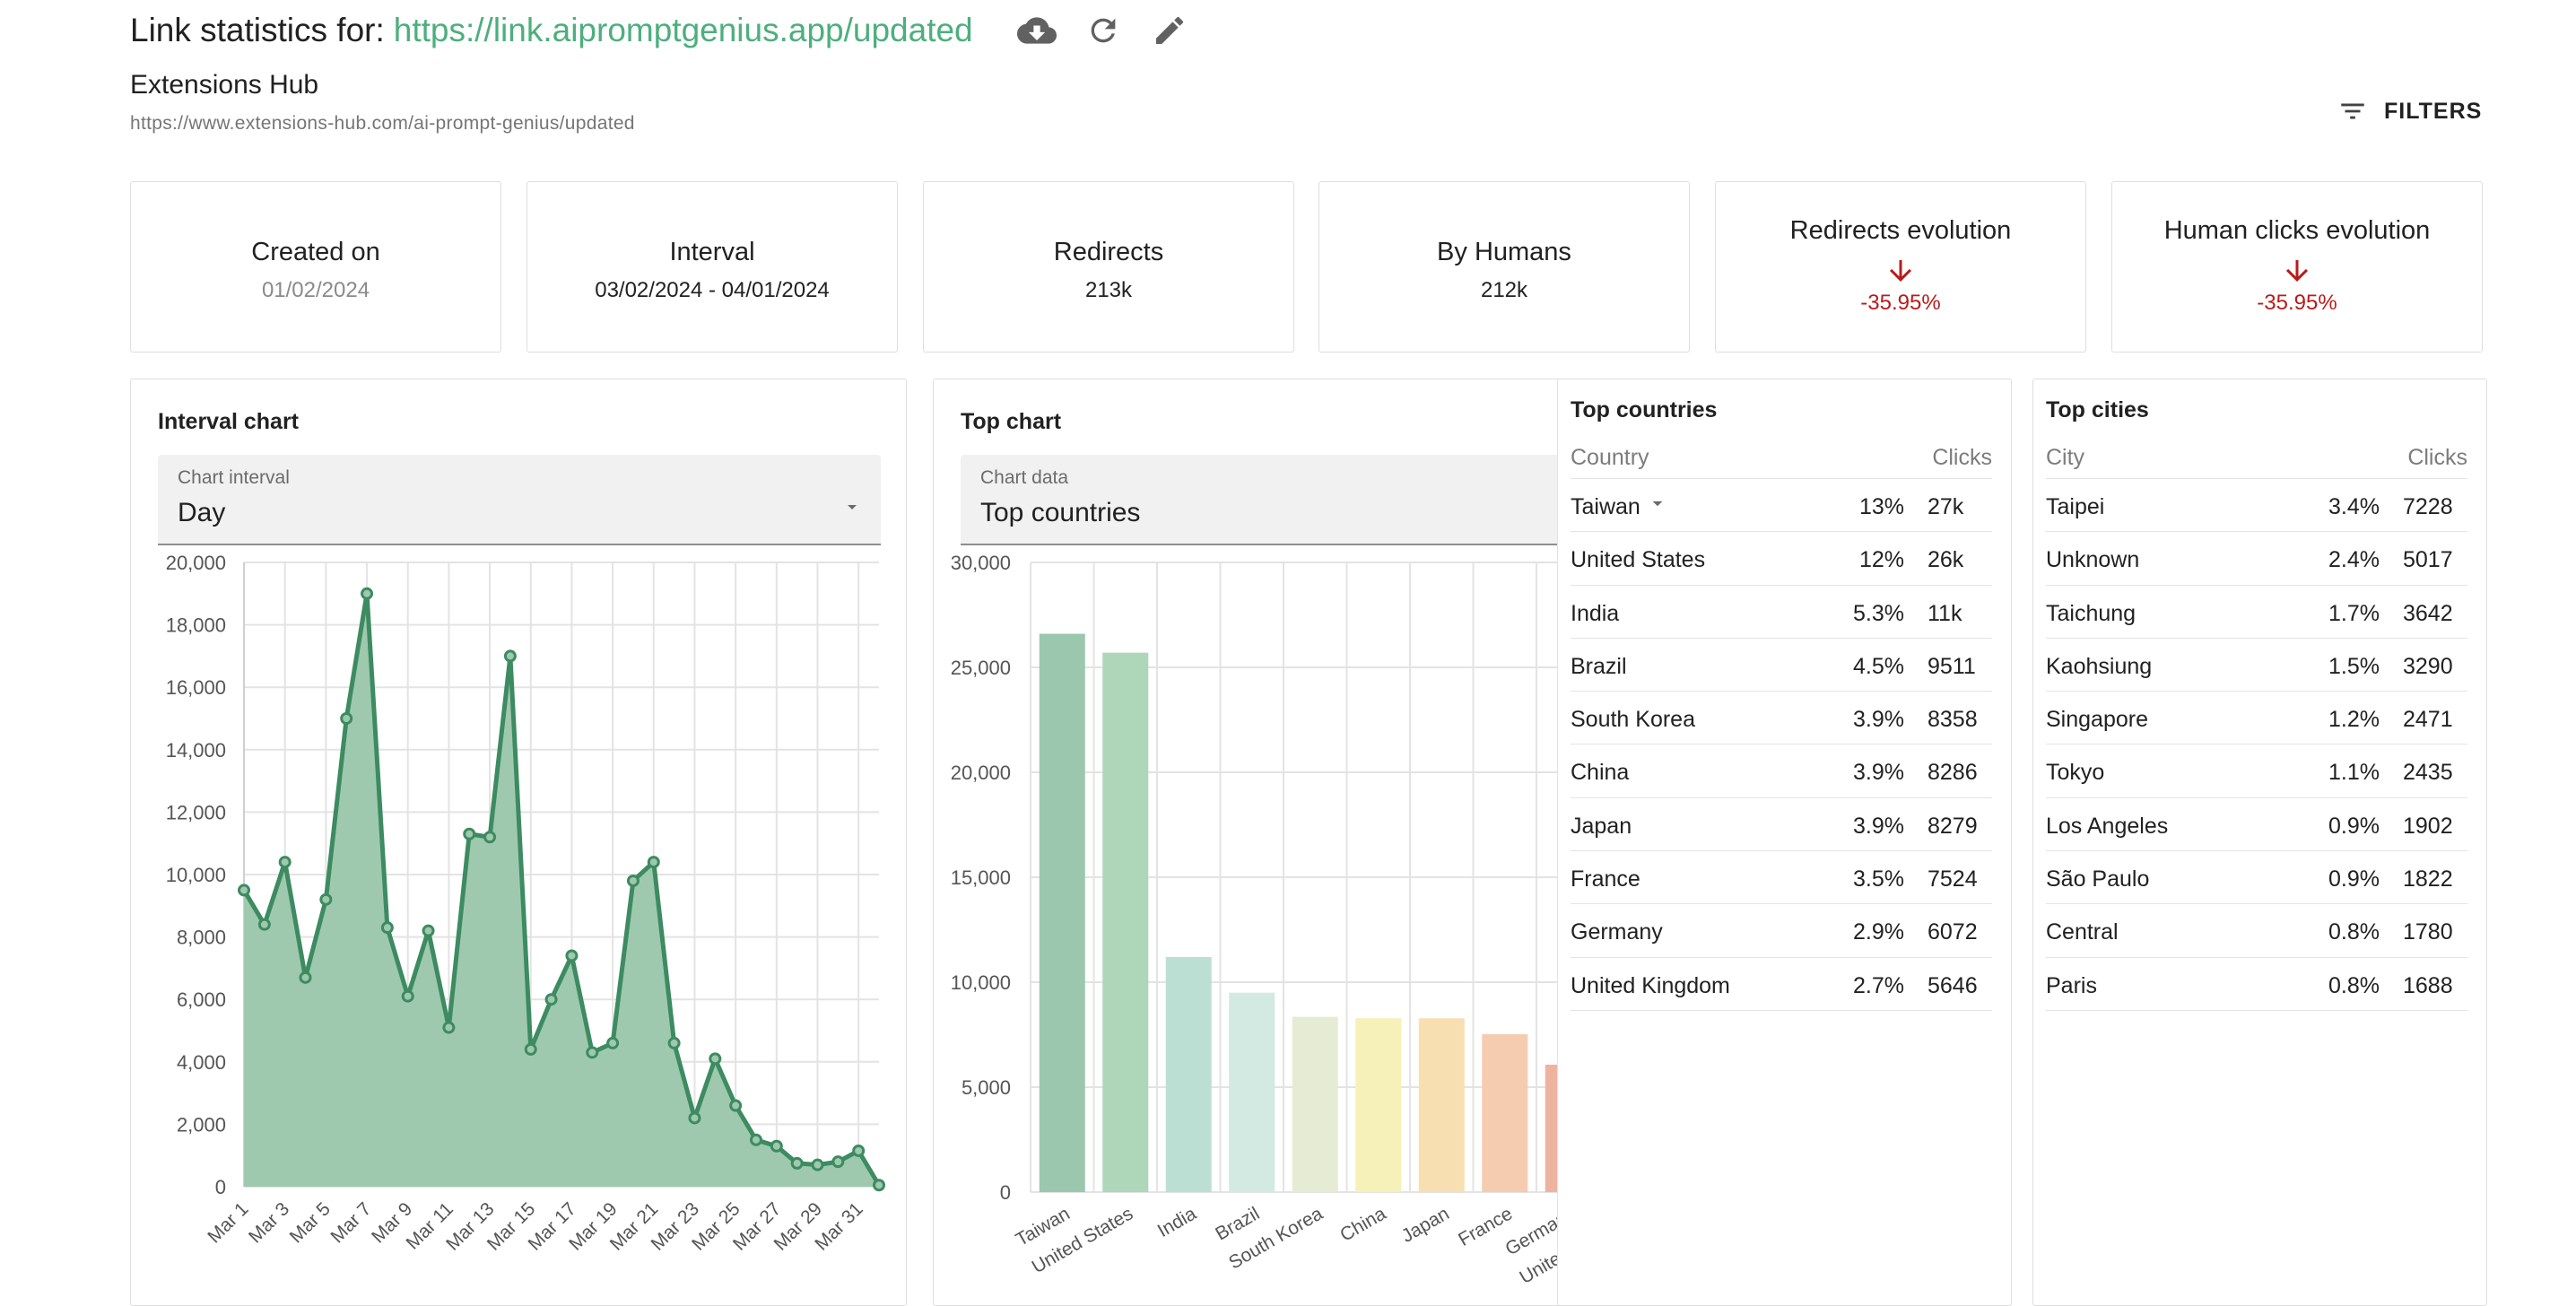  Describe the element at coordinates (1103, 30) in the screenshot. I see `refresh-icon` at that location.